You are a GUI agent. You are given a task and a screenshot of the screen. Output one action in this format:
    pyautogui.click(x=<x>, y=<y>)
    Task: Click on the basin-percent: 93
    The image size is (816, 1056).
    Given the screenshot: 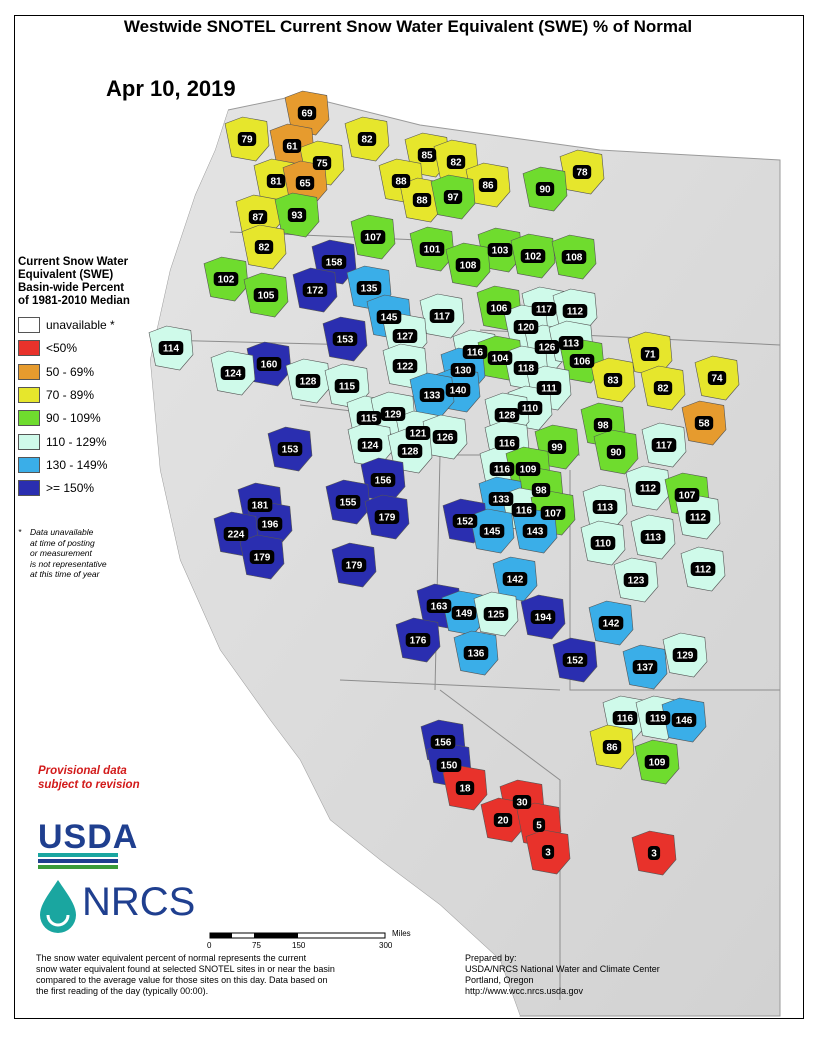 What is the action you would take?
    pyautogui.click(x=297, y=216)
    